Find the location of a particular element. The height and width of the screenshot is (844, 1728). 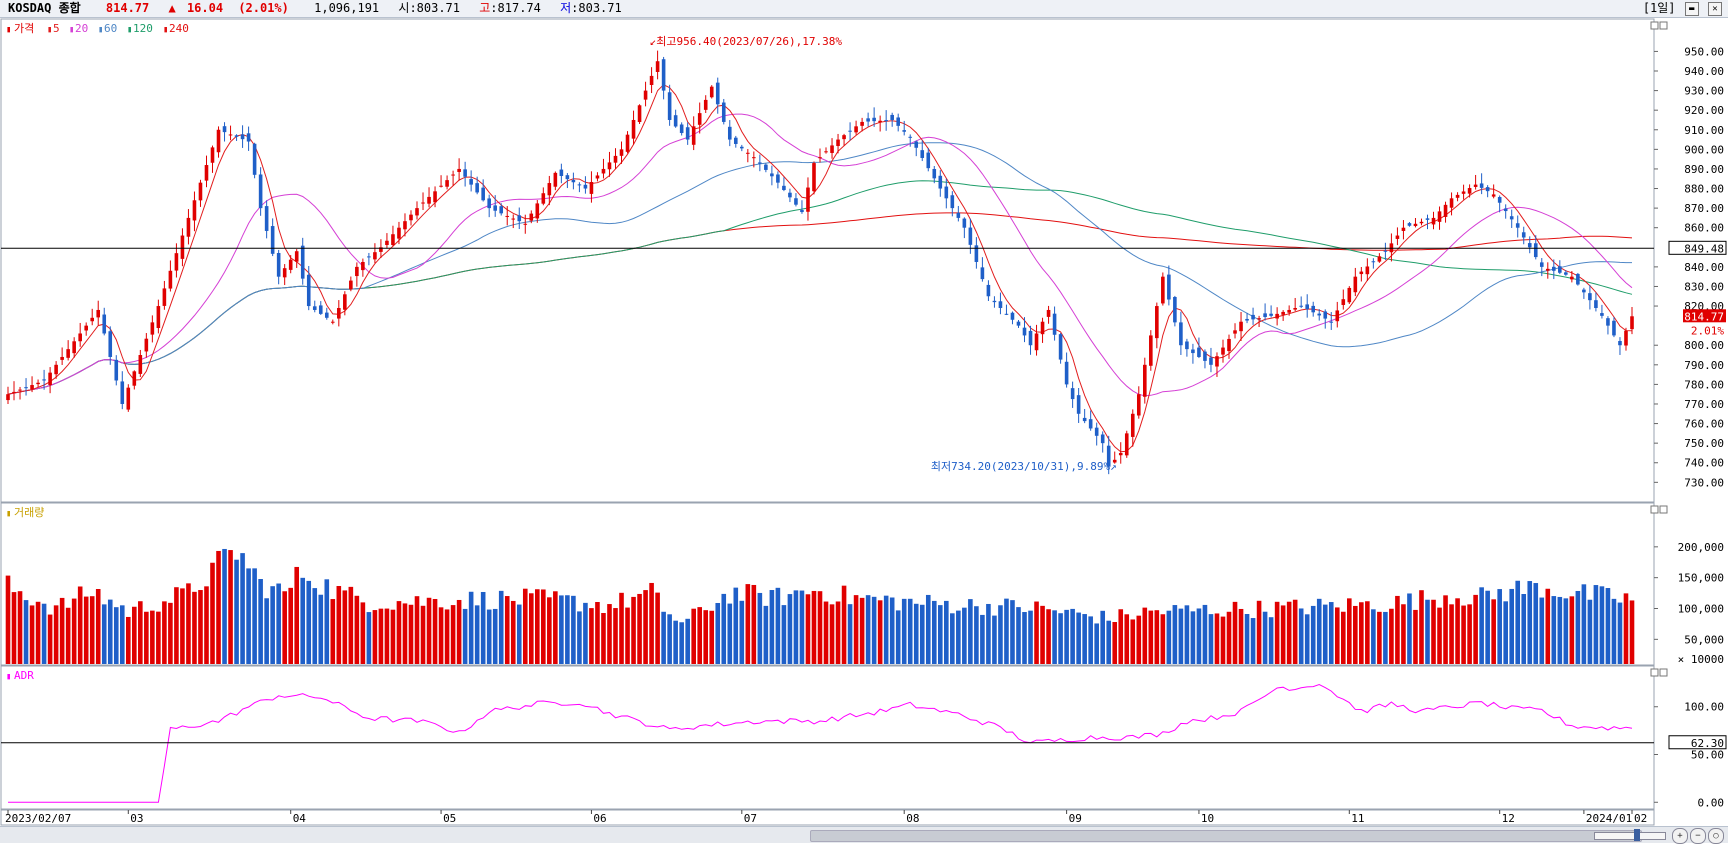

horizontal-scrollbar: + − ○ is located at coordinates (864, 835).